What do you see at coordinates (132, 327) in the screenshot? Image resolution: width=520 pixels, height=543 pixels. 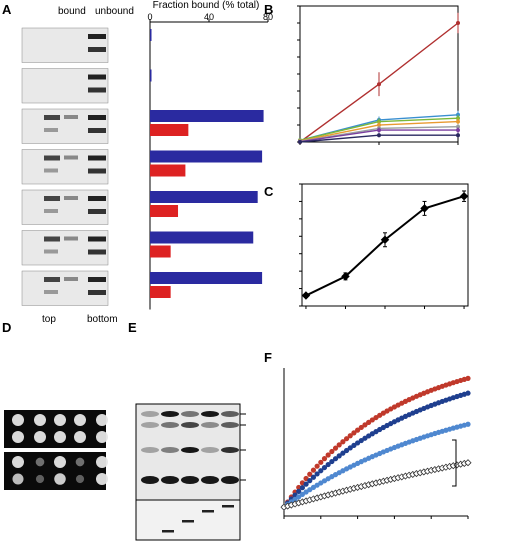 I see `panel-label-e: E` at bounding box center [132, 327].